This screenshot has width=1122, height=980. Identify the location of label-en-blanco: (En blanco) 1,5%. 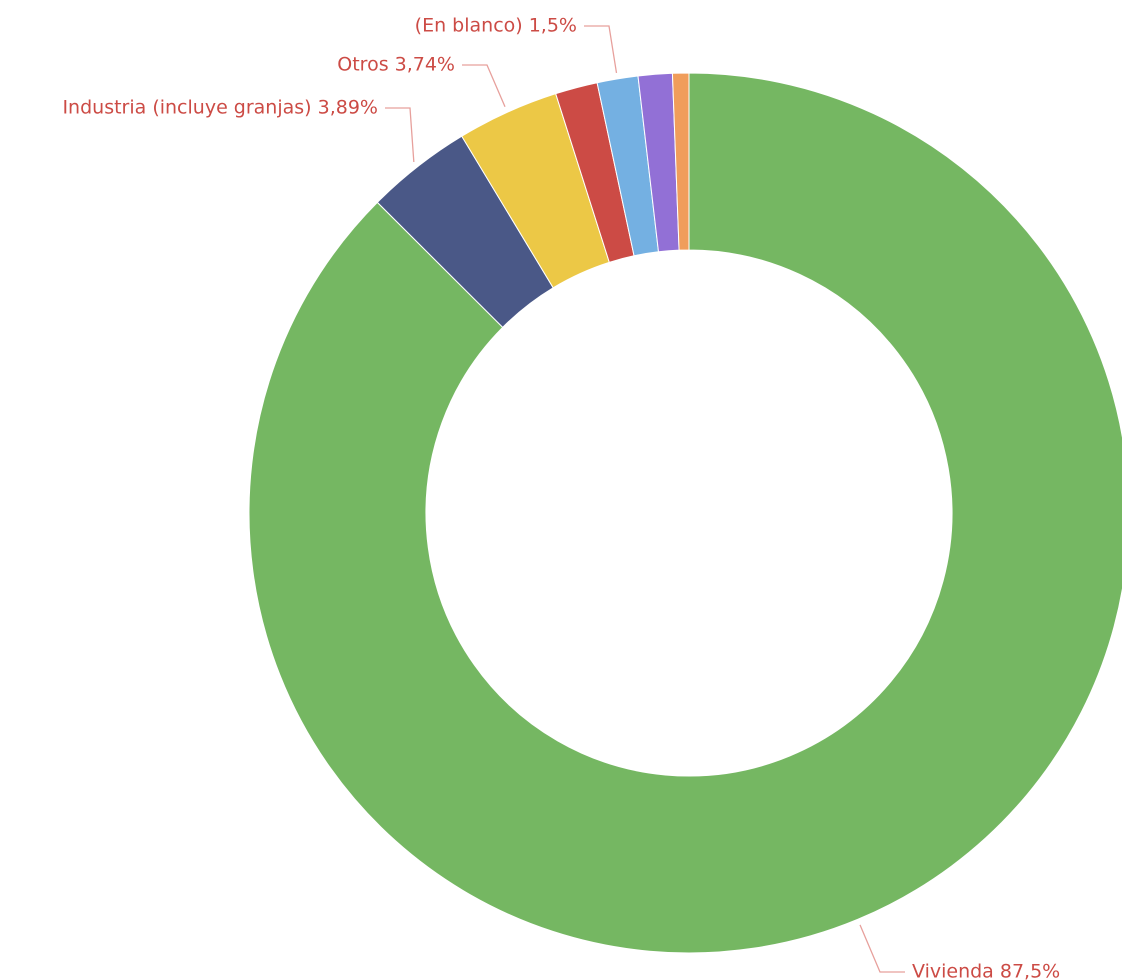
(496, 26).